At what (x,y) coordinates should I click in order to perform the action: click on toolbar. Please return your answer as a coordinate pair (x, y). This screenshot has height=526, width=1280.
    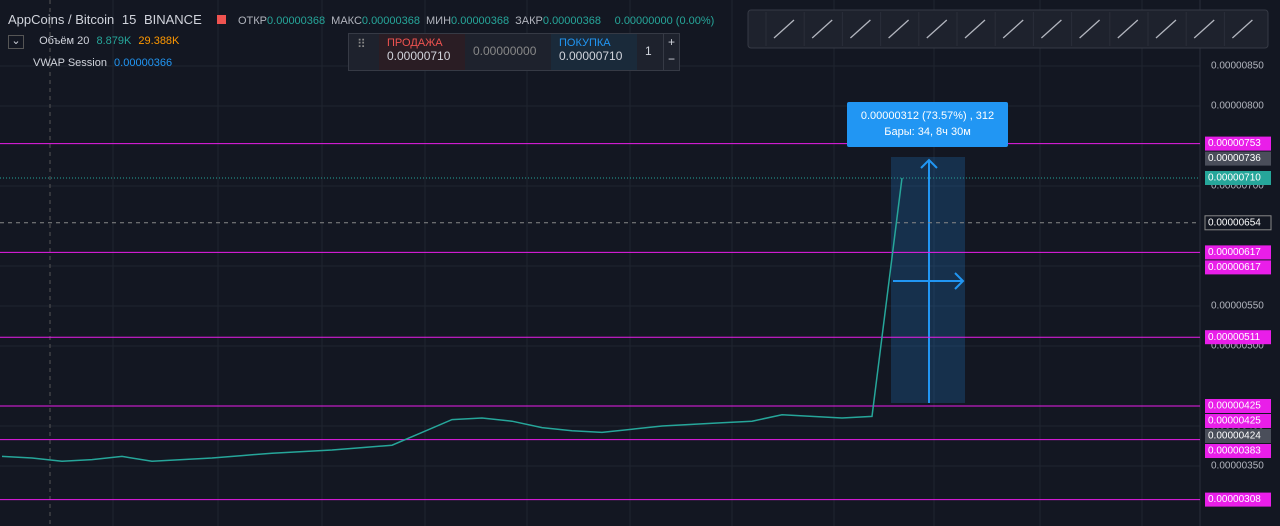
    Looking at the image, I should click on (1008, 29).